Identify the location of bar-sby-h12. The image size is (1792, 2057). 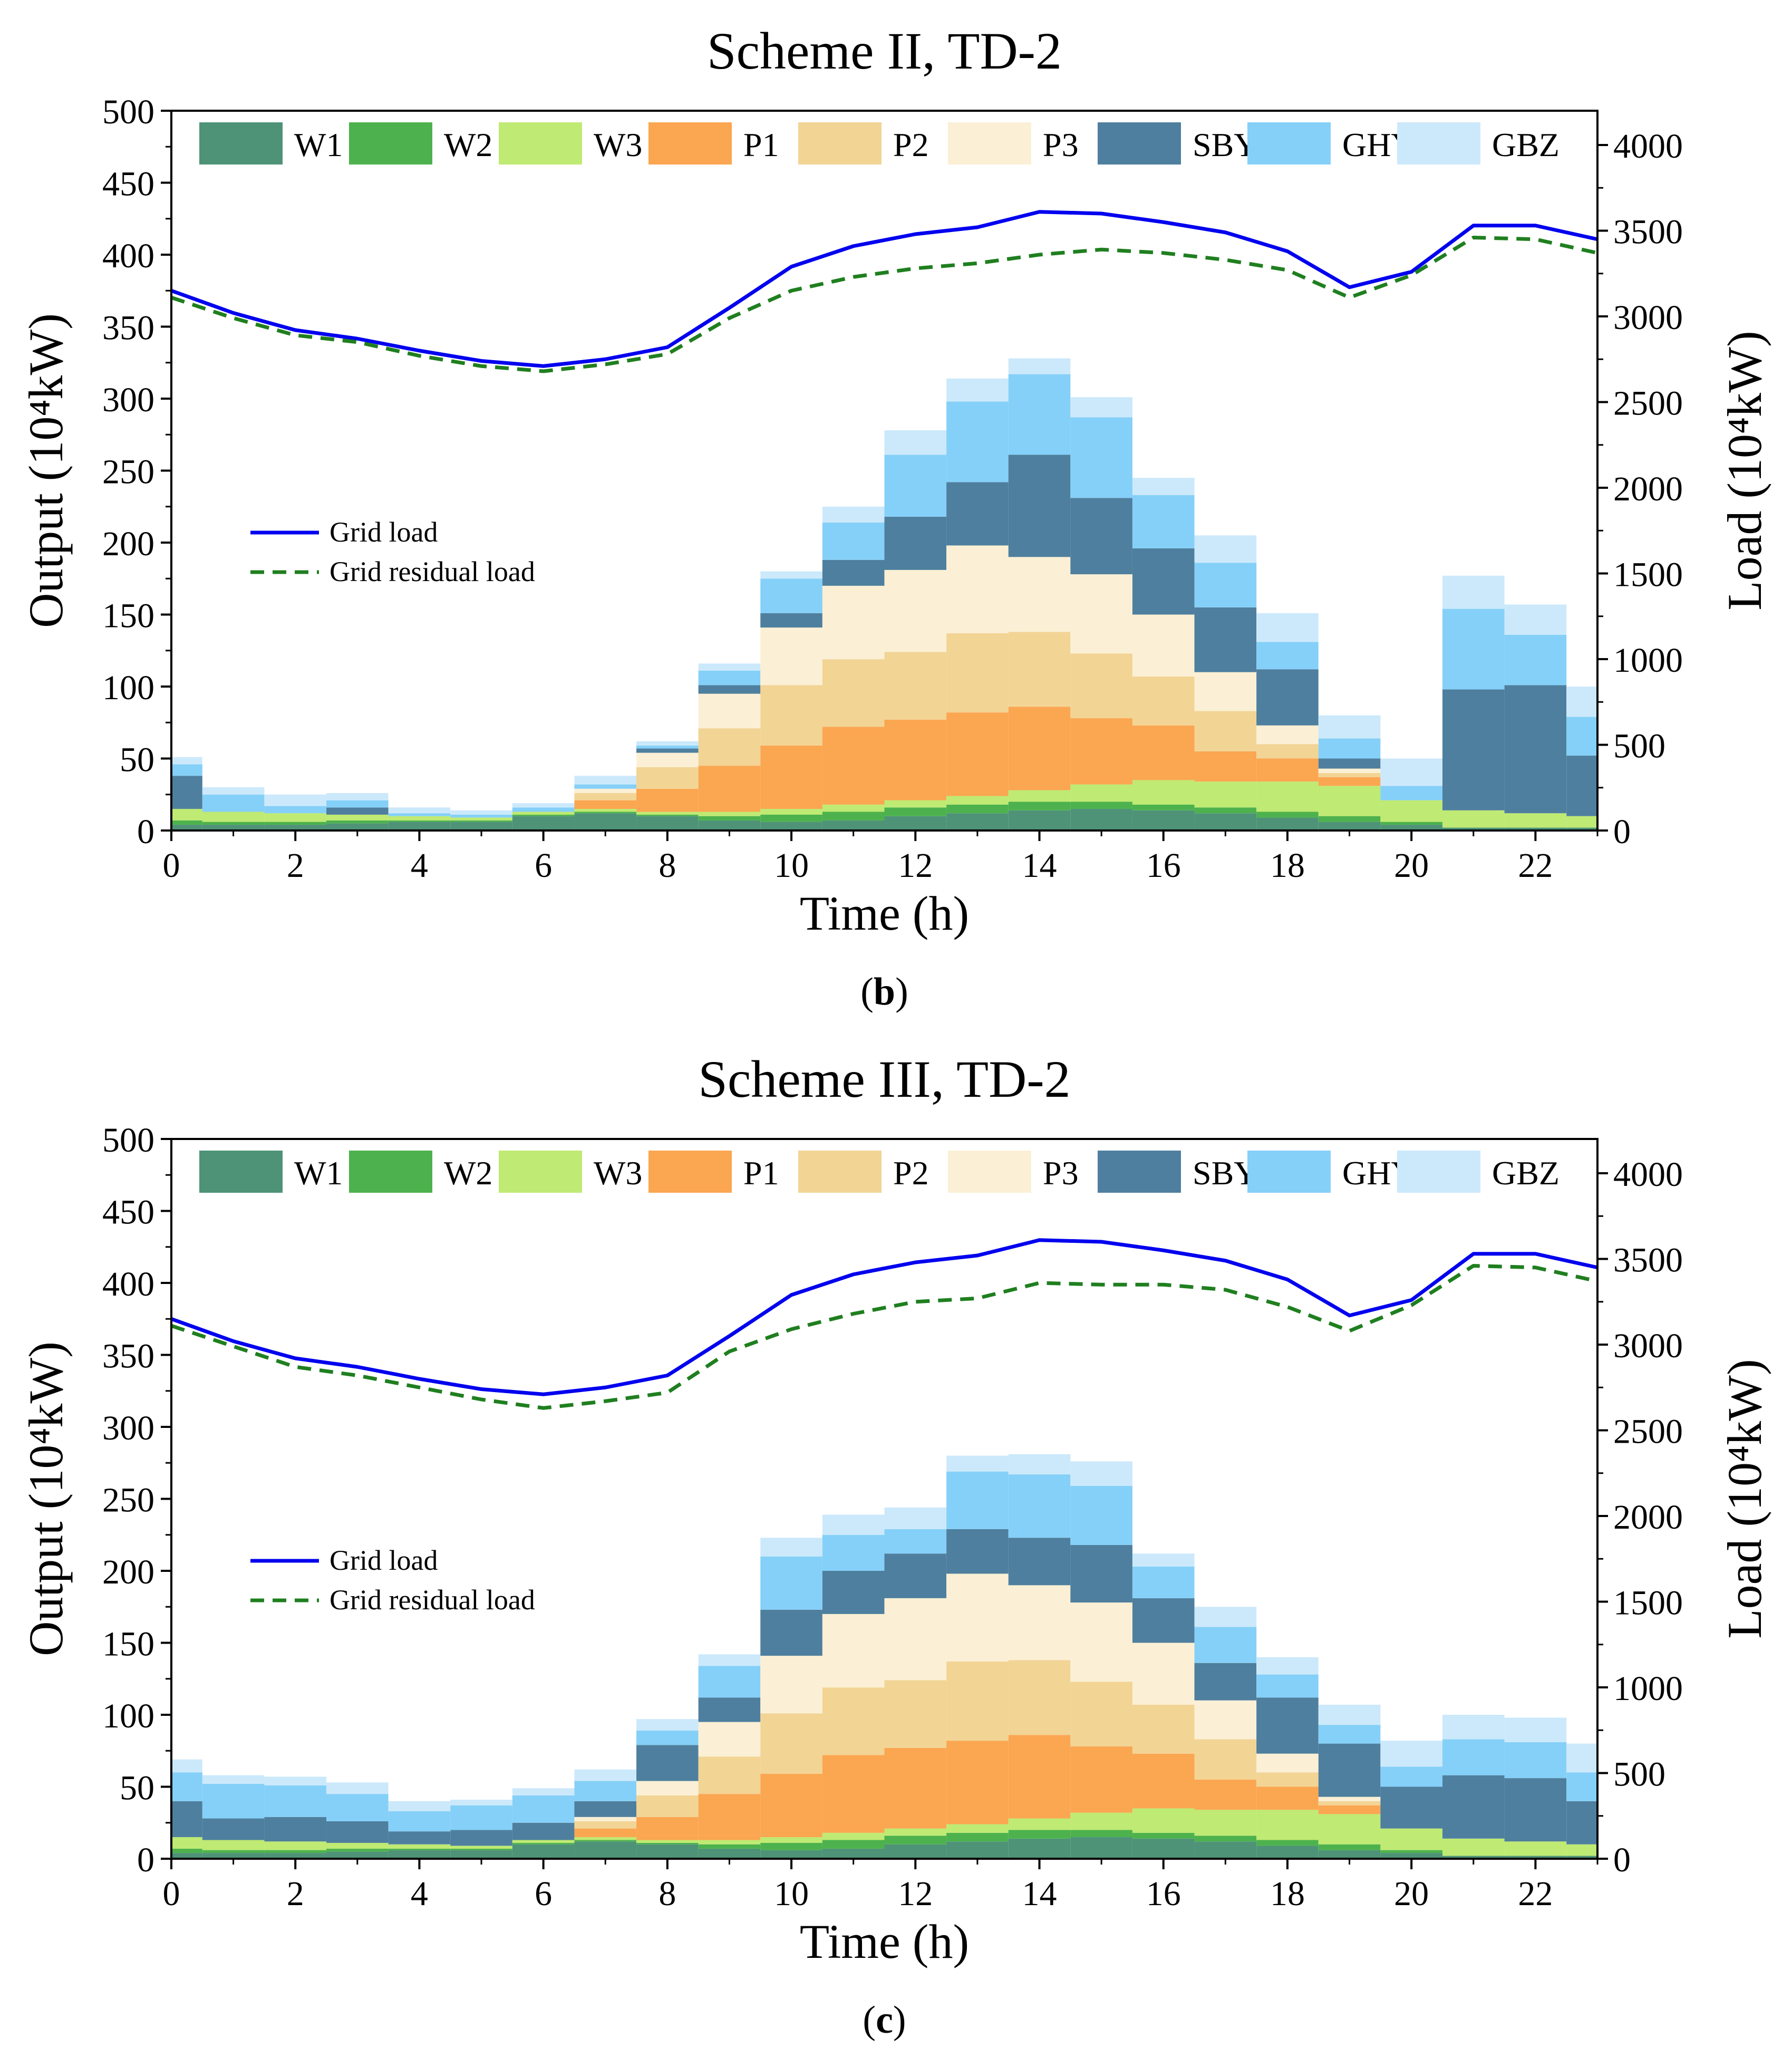
(915, 1575).